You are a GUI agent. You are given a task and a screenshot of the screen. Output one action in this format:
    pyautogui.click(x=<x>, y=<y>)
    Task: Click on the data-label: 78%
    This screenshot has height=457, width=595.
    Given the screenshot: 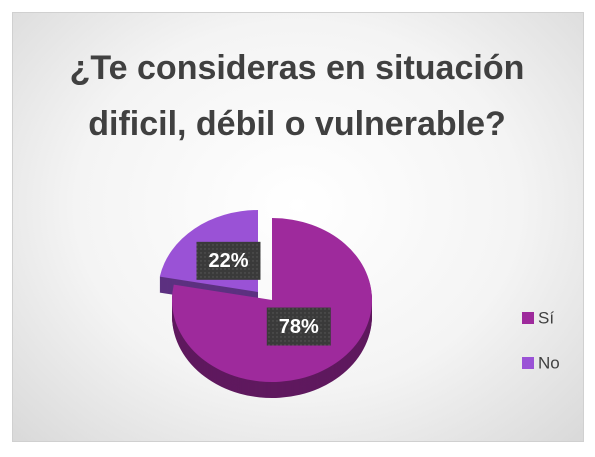 What is the action you would take?
    pyautogui.click(x=299, y=327)
    